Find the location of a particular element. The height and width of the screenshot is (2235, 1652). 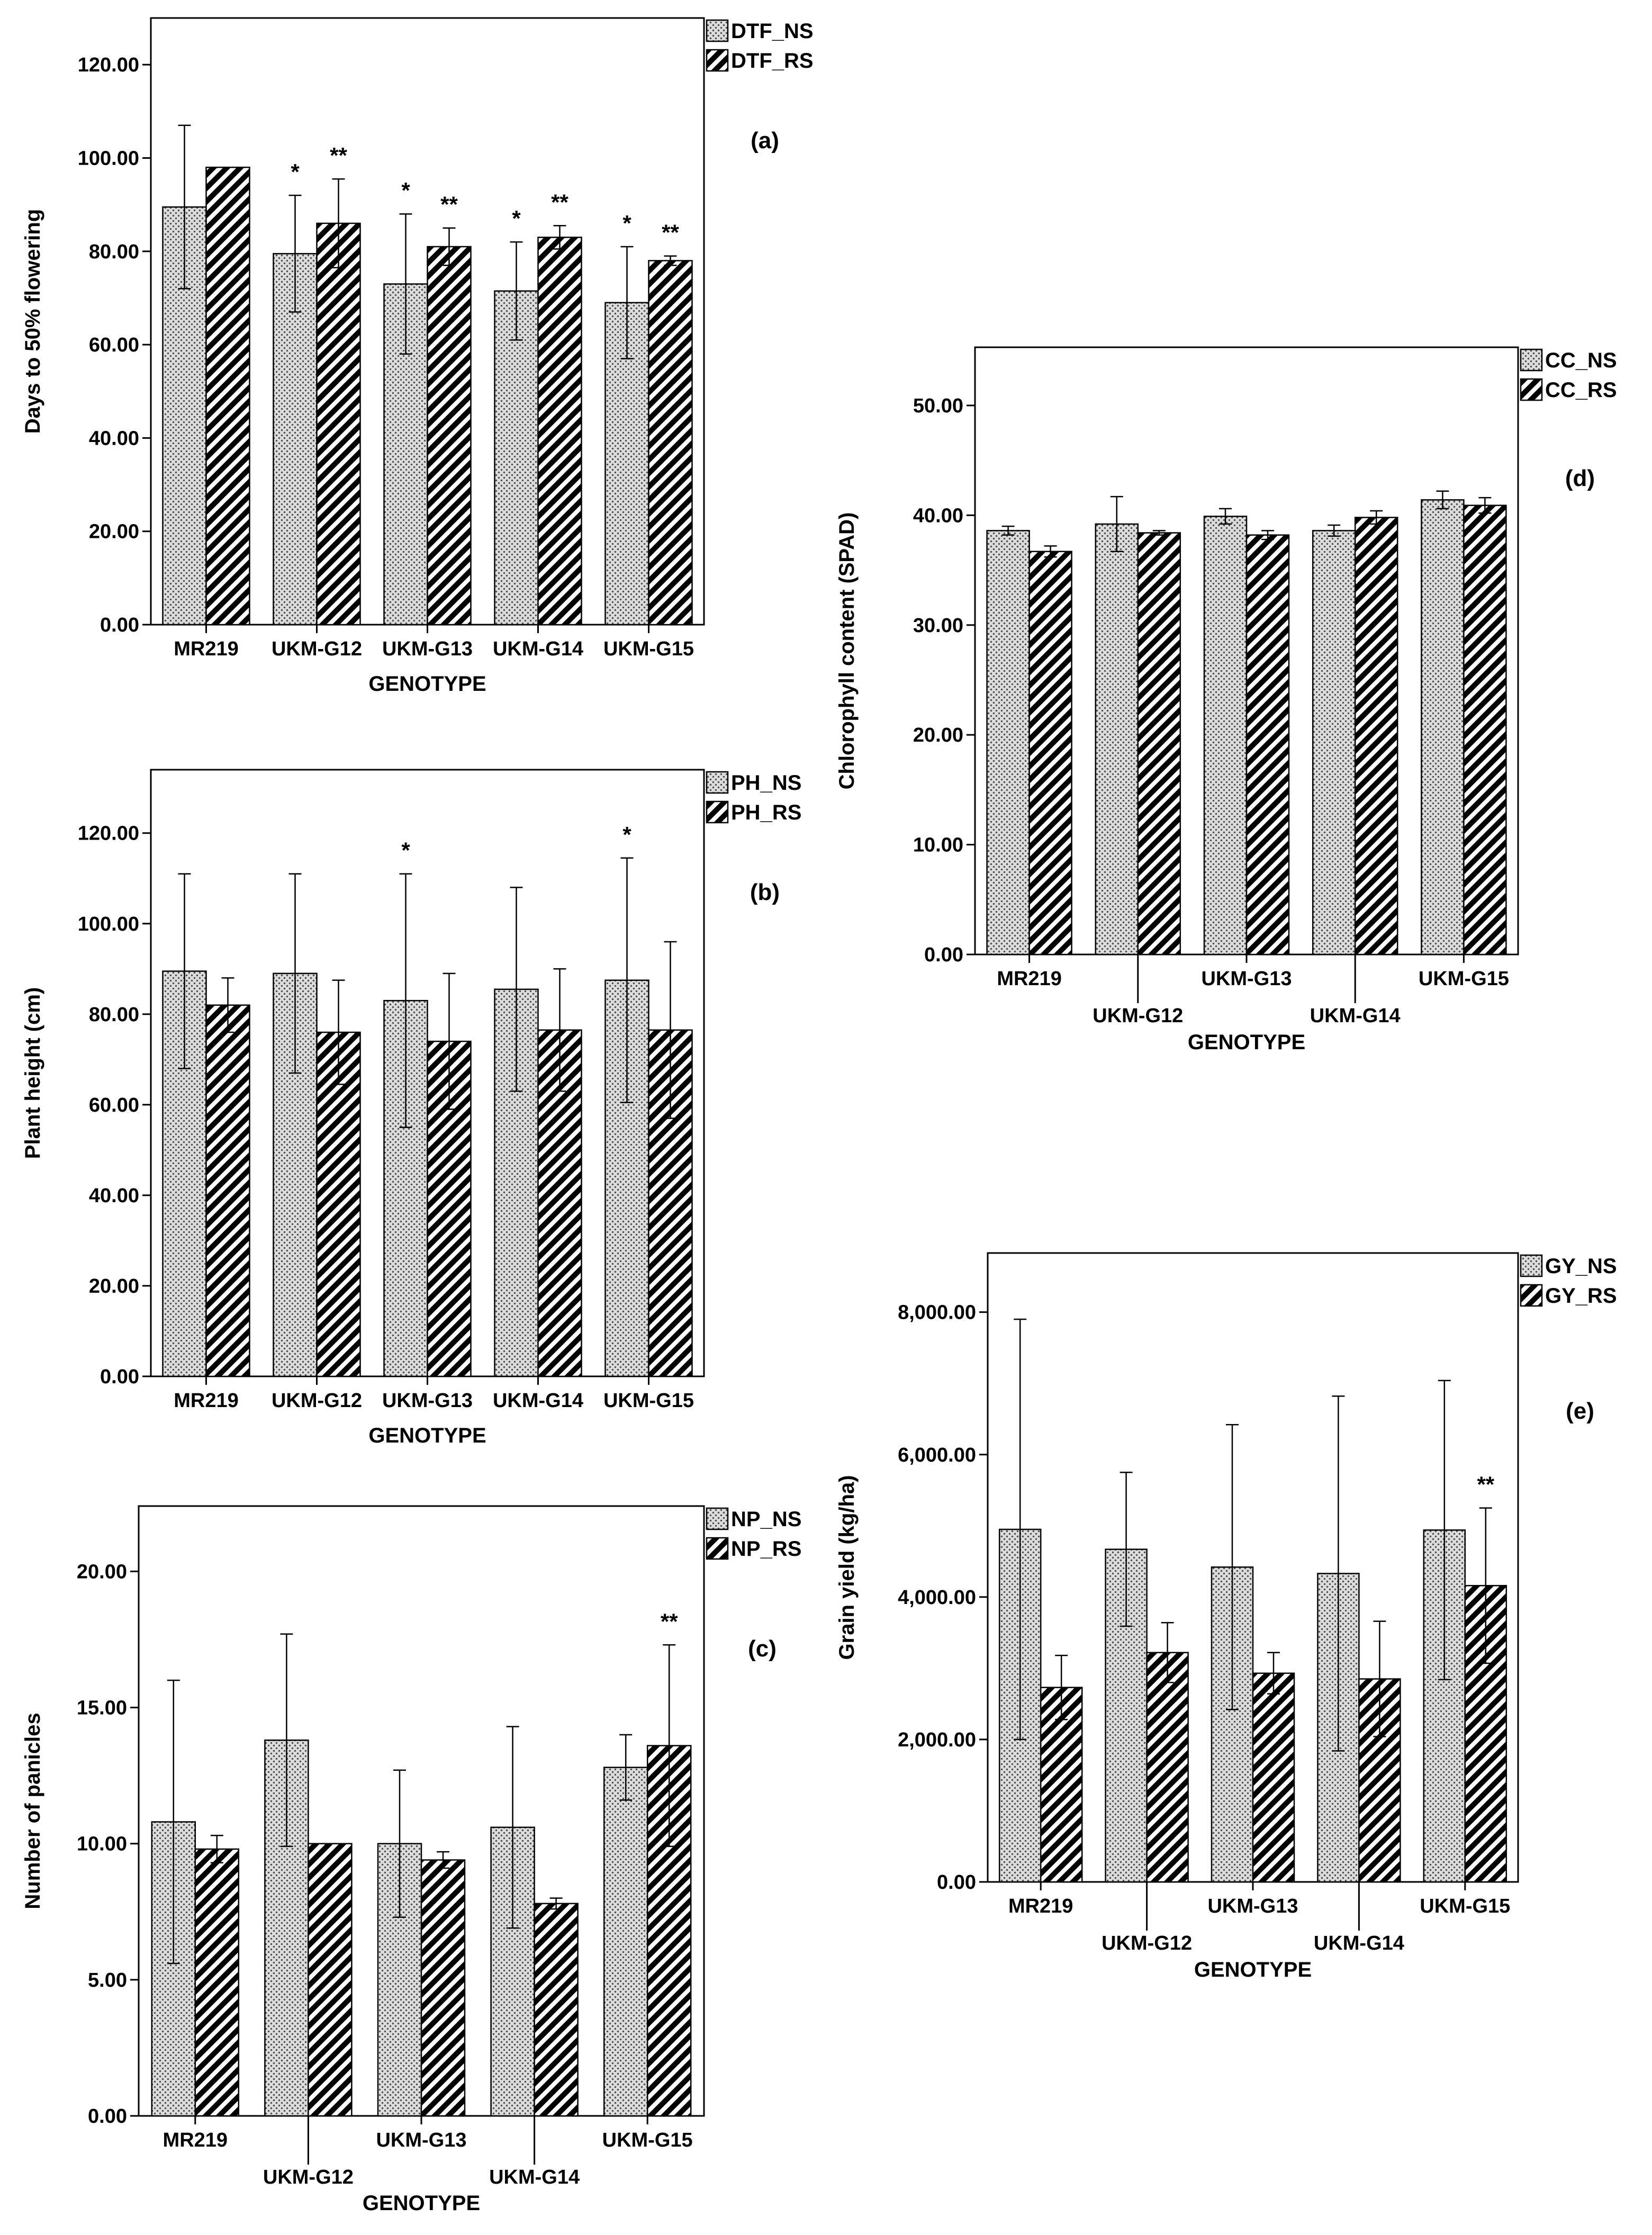

y-axis-title: Days to 50% flowering is located at coordinates (32, 321).